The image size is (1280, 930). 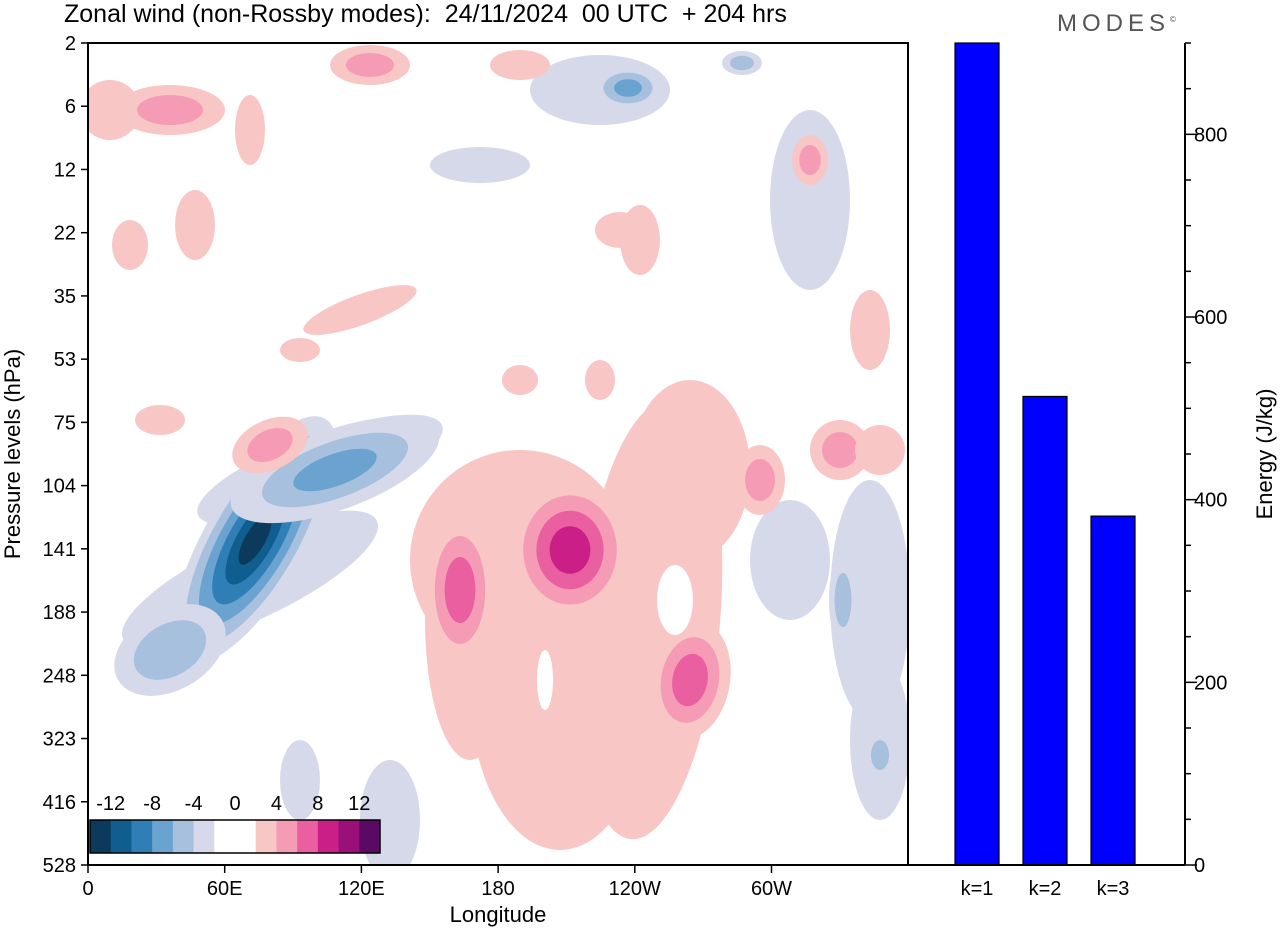 I want to click on colorbar: -12 -8 -4 0 4 8 12, so click(x=235, y=823).